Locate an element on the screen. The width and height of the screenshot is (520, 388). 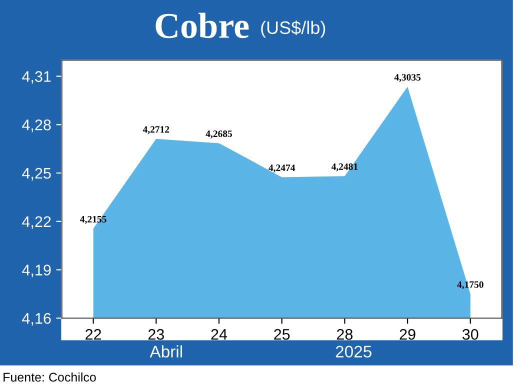
y-tick-label: 4,25 is located at coordinates (36, 174).